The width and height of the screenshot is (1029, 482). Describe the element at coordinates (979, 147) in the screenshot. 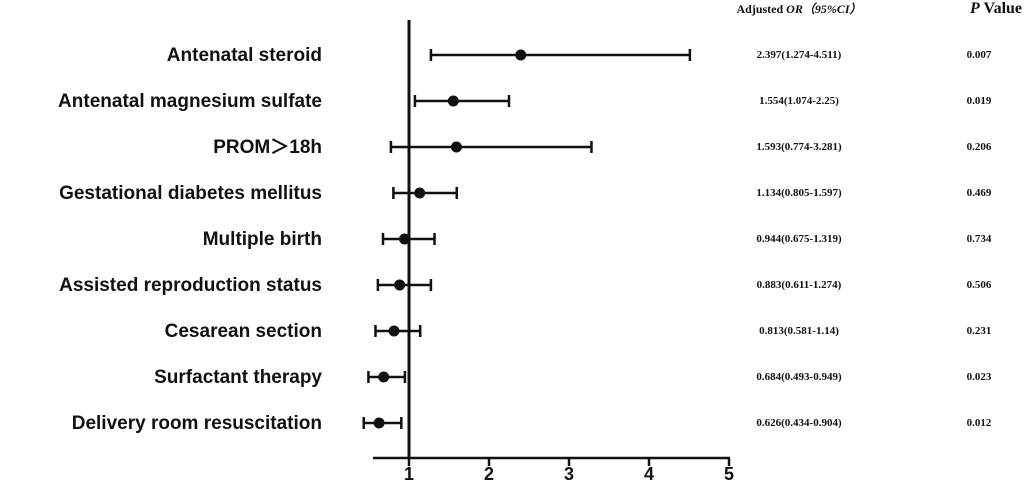

I see `p-value: 0.206` at that location.